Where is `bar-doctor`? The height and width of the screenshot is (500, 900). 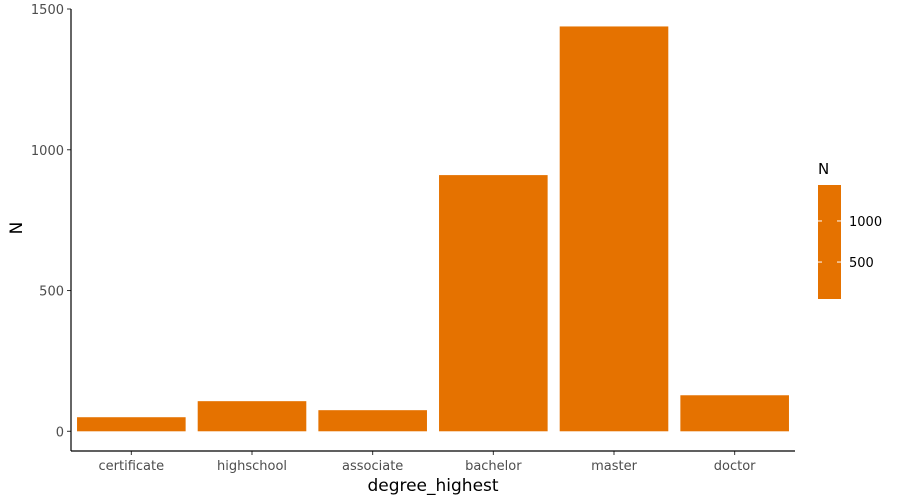 bar-doctor is located at coordinates (734, 413).